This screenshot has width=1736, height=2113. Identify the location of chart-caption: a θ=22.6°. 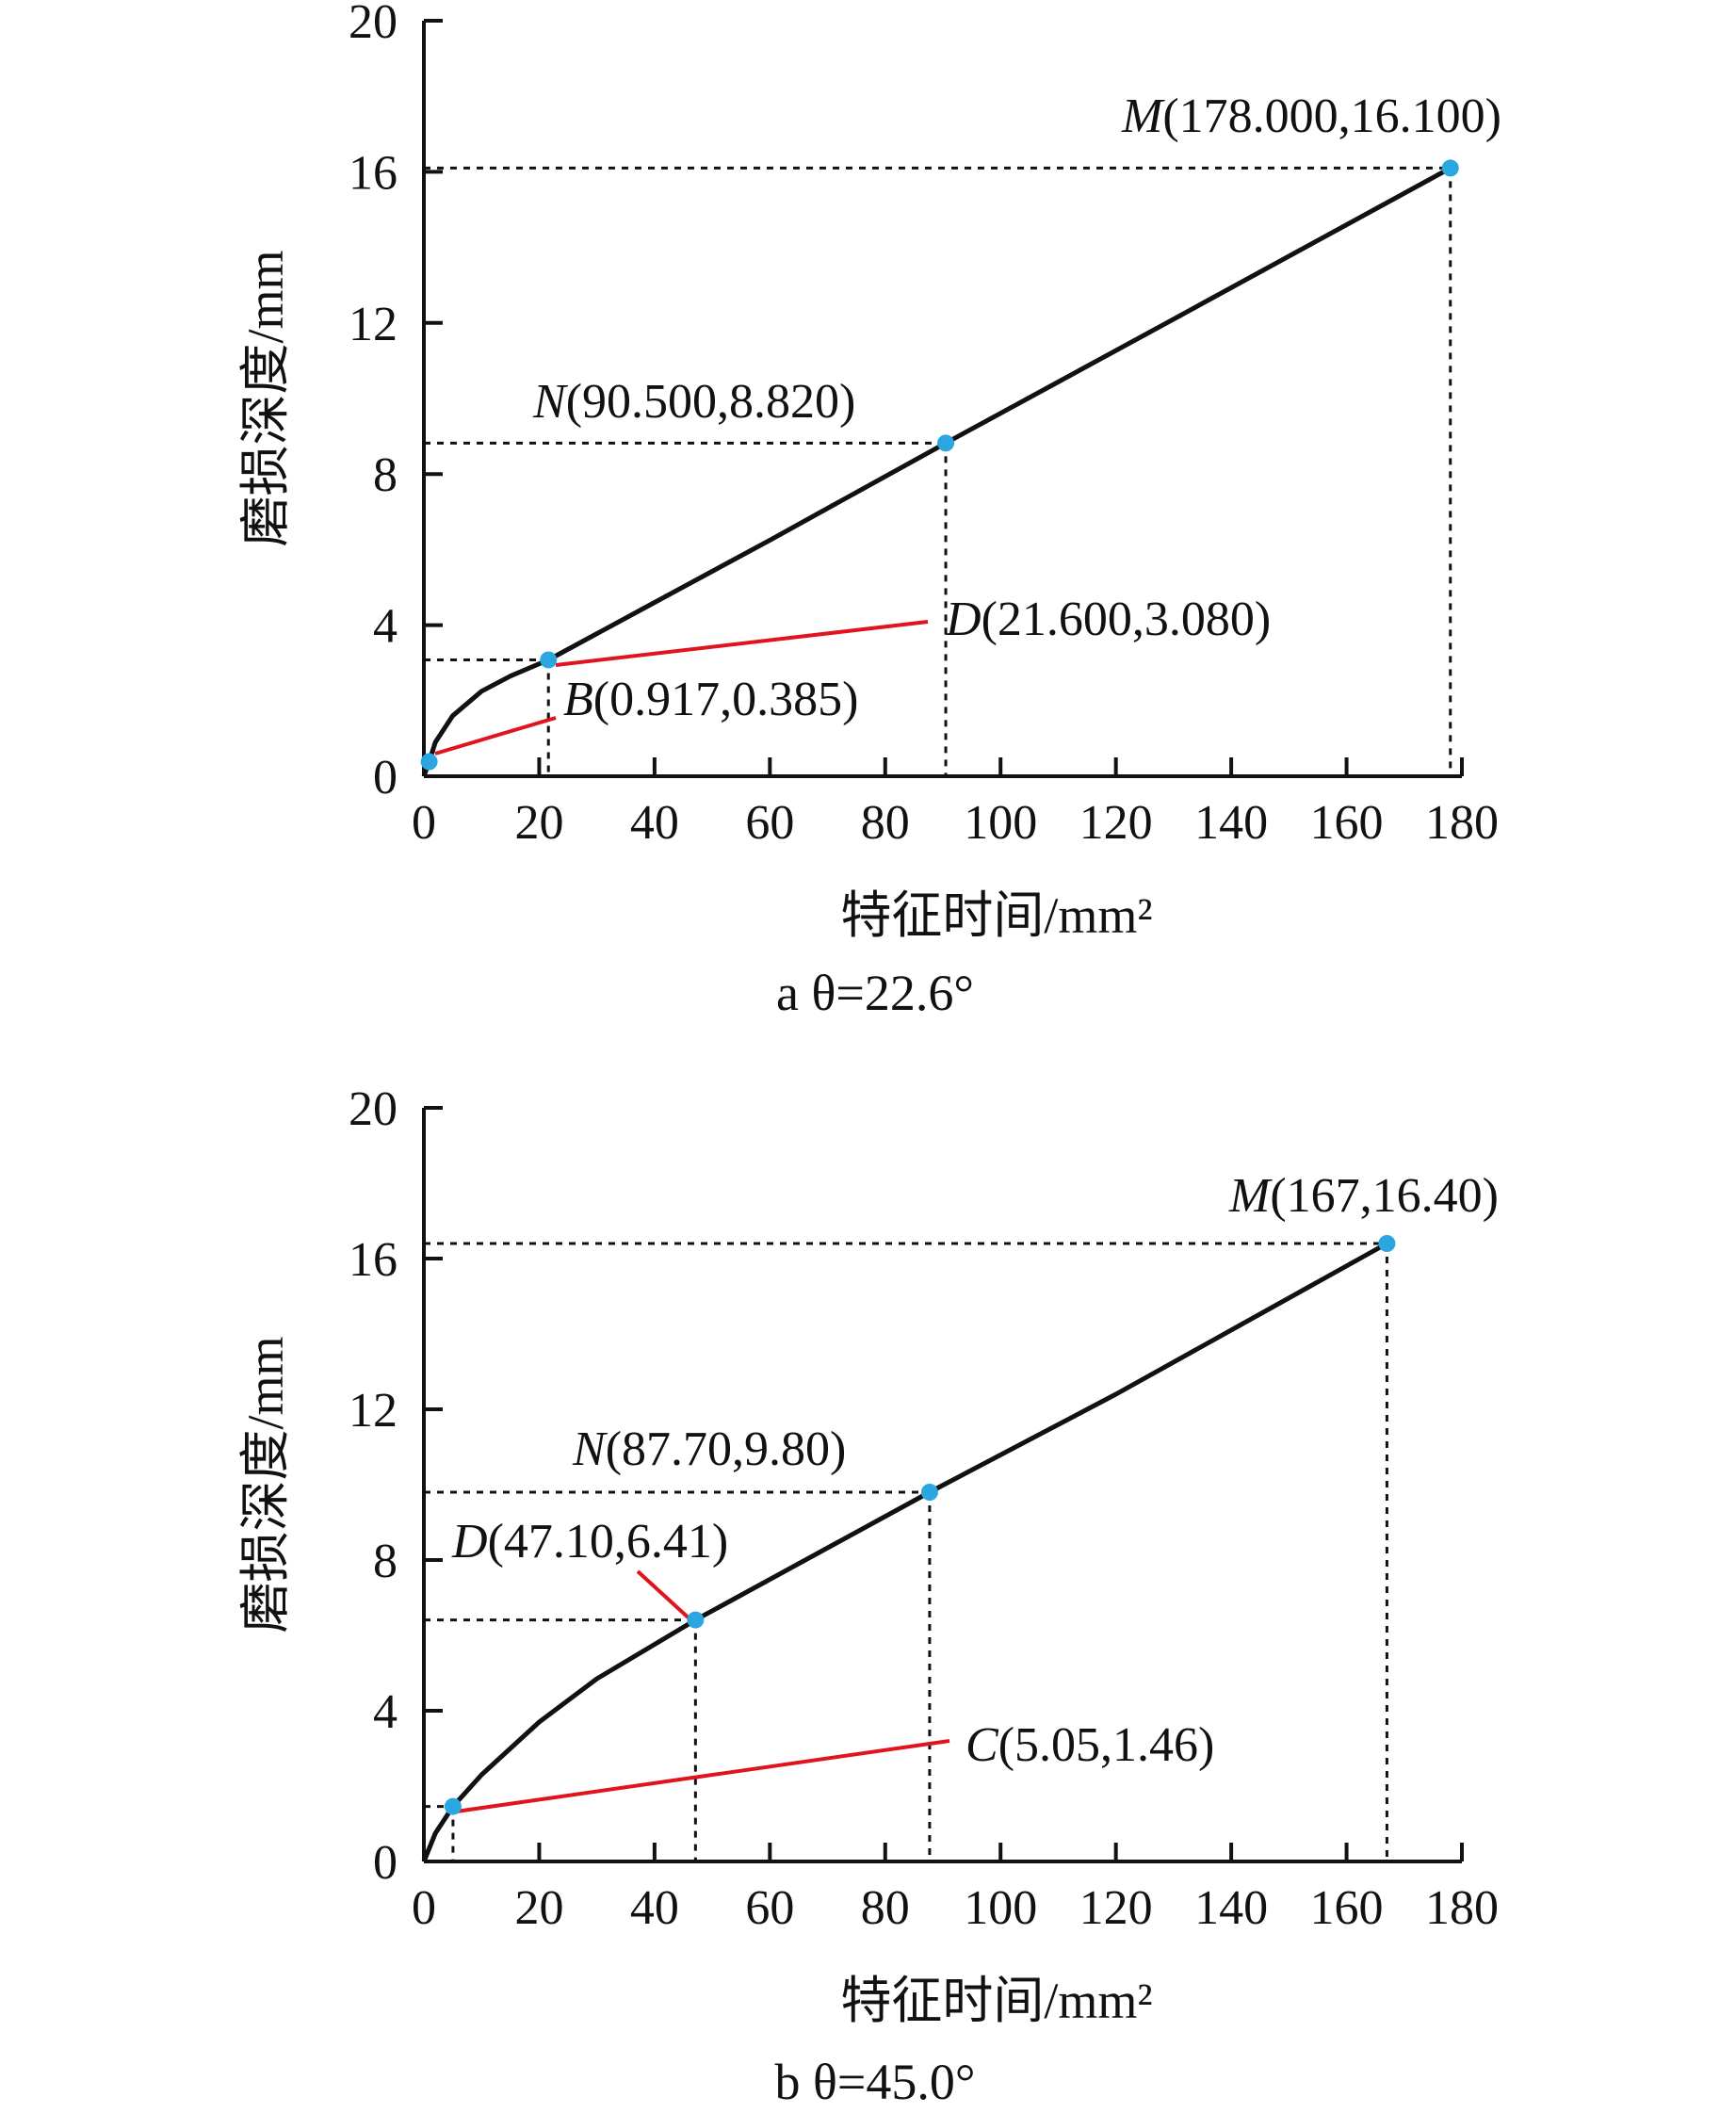
(875, 993).